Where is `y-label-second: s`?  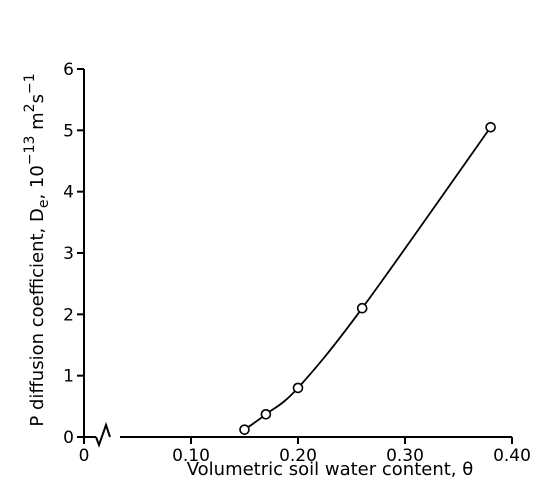 y-label-second: s is located at coordinates (37, 98).